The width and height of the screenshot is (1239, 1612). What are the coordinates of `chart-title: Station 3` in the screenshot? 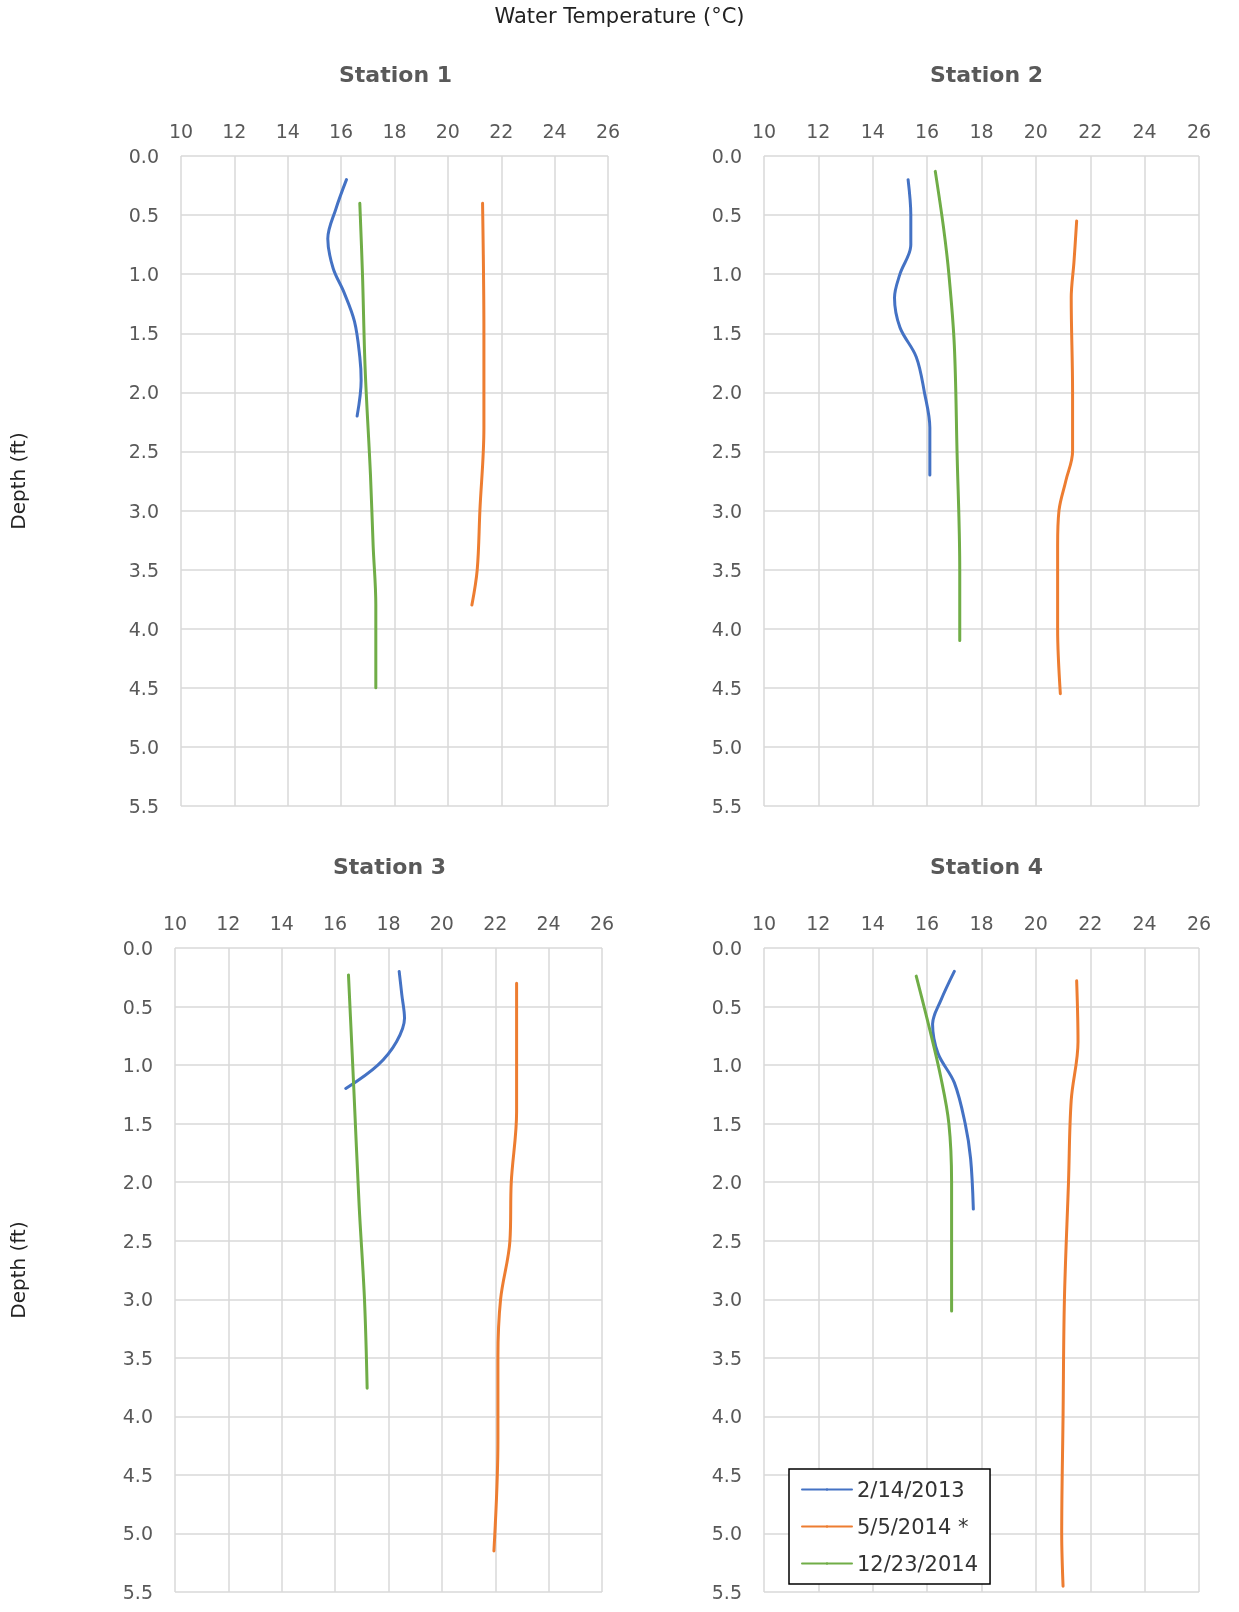 It's located at (389, 866).